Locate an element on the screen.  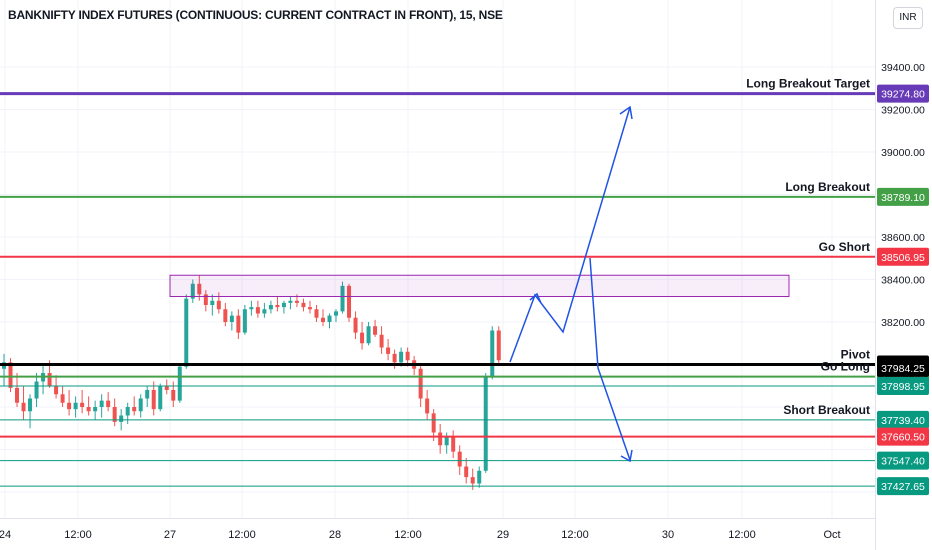
x-tick-label: 24 is located at coordinates (5, 535).